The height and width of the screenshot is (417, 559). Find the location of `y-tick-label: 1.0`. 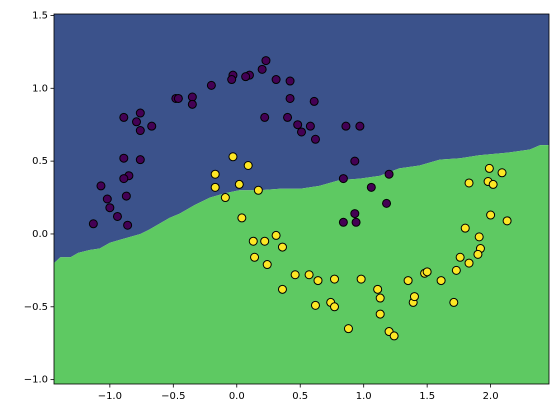

y-tick-label: 1.0 is located at coordinates (40, 88).